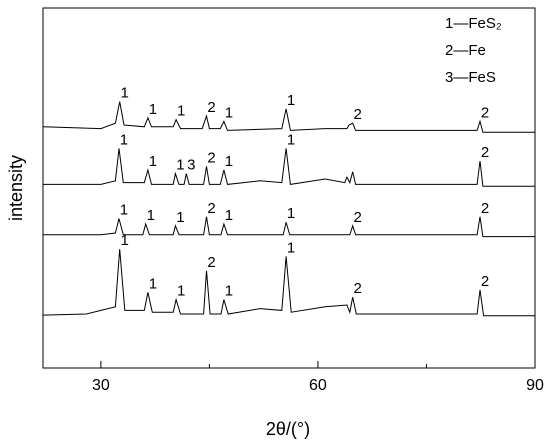 The image size is (550, 448). Describe the element at coordinates (470, 77) in the screenshot. I see `legend-entry: 3—FeS` at that location.